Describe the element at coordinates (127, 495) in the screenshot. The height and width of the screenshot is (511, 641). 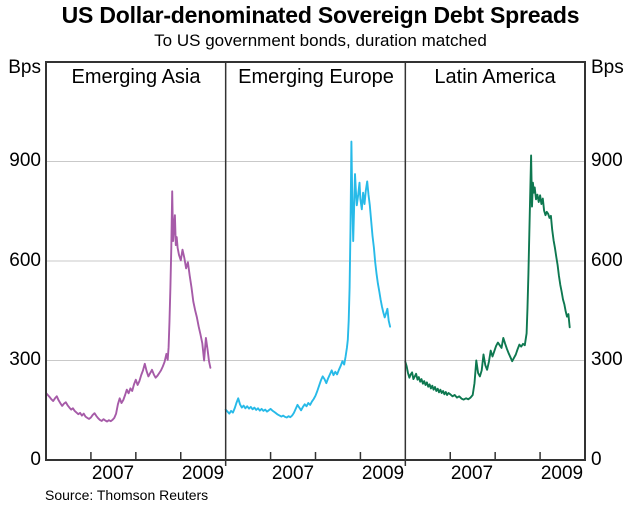
I see `source-note: Source: Thomson Reuters` at that location.